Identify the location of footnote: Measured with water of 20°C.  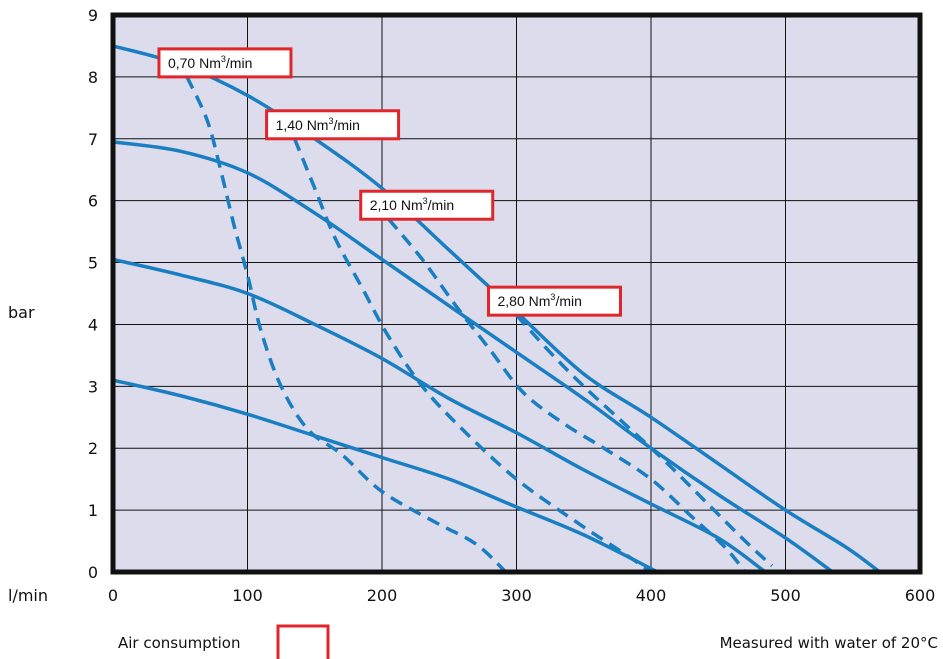
(829, 643).